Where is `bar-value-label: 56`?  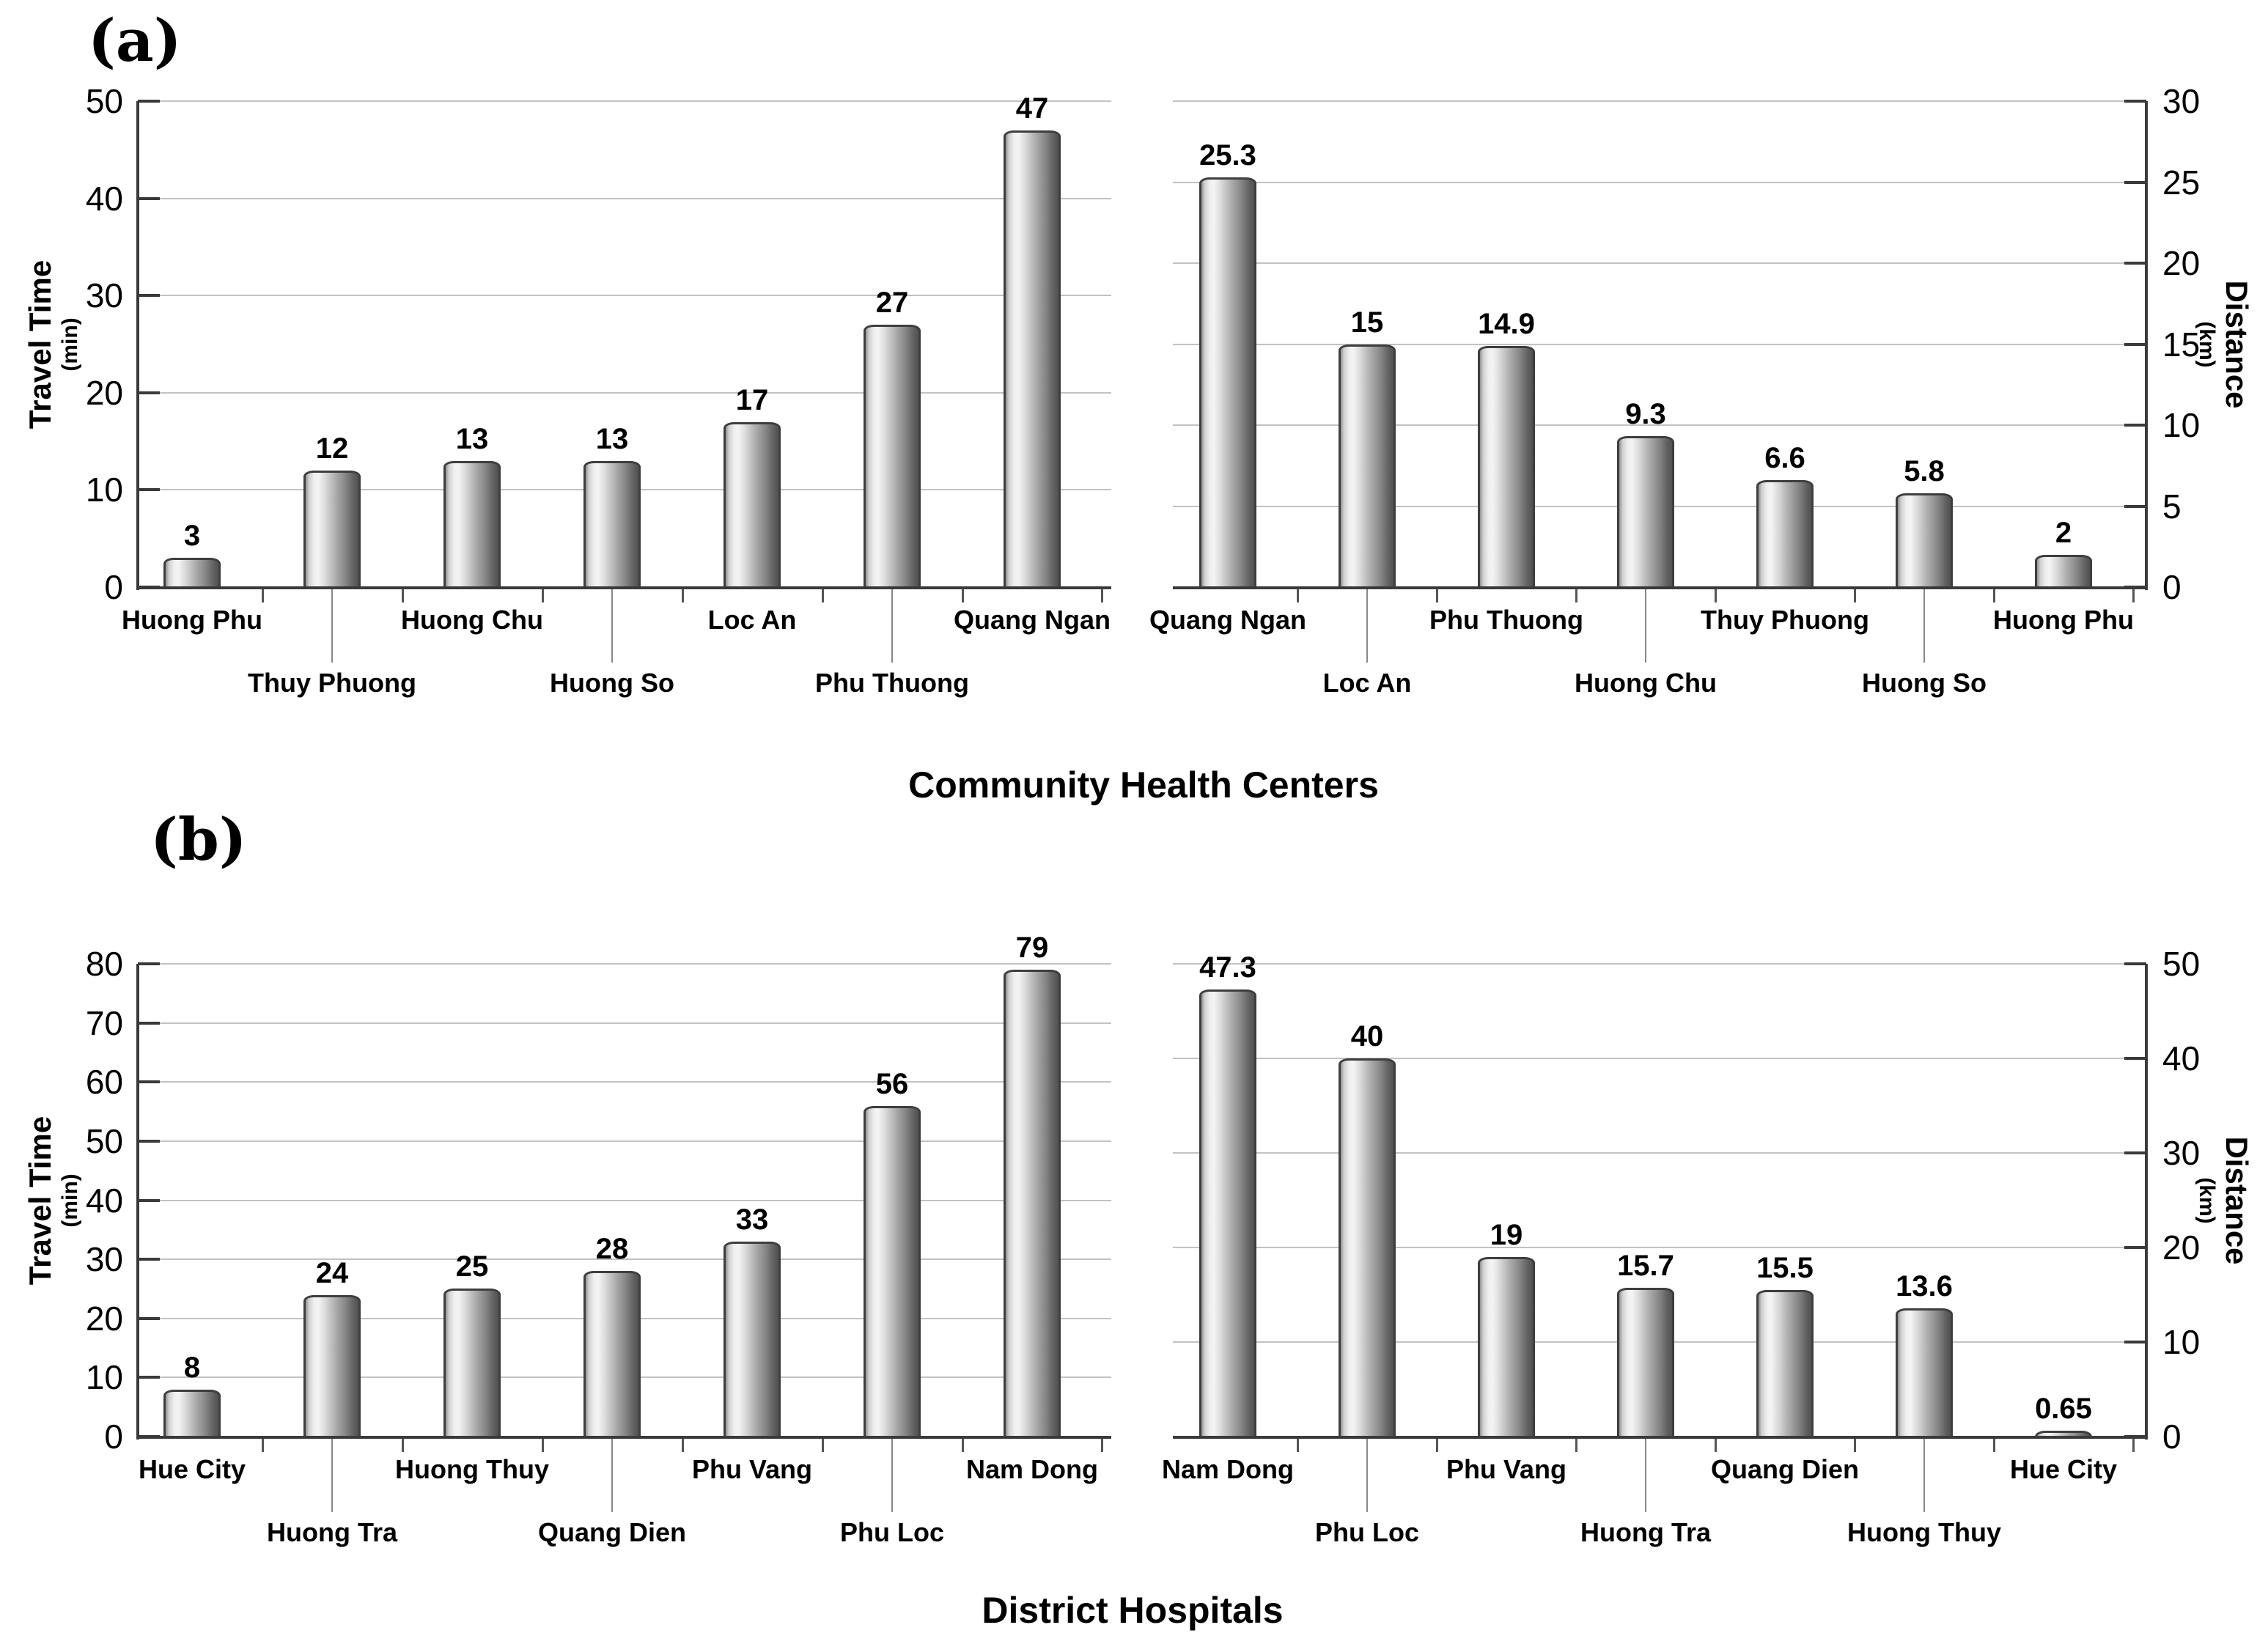
bar-value-label: 56 is located at coordinates (892, 1083).